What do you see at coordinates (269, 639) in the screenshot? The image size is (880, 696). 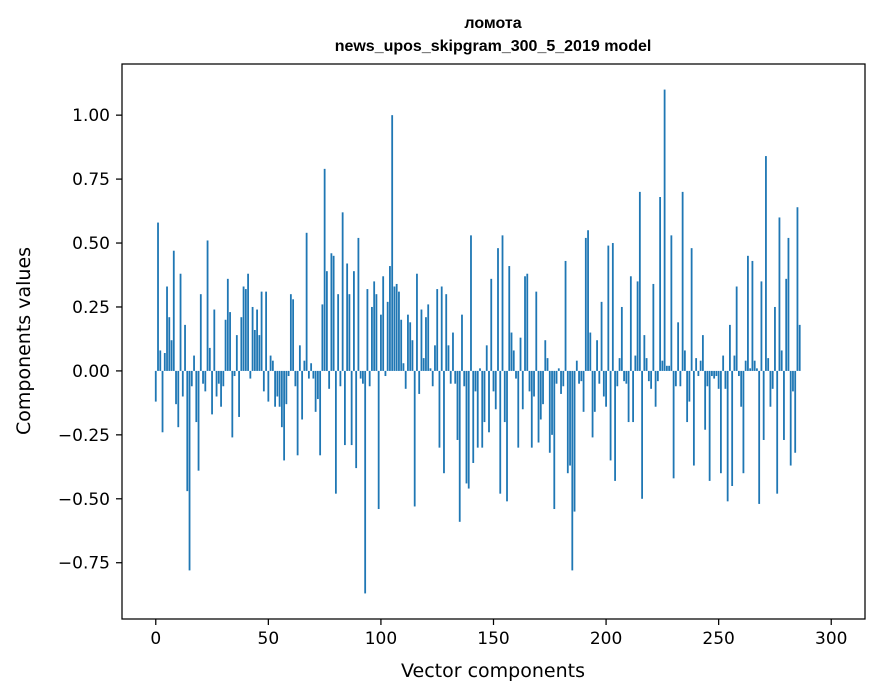 I see `x-tick-label: 50` at bounding box center [269, 639].